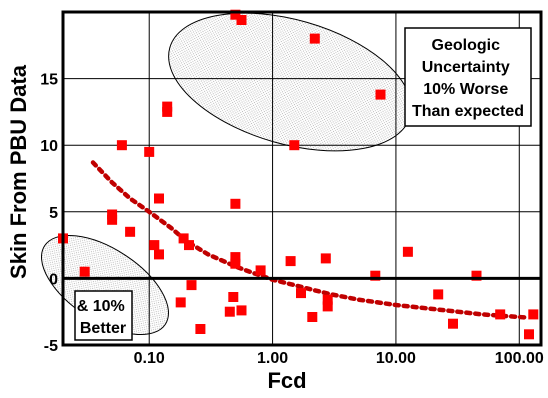  I want to click on y-tick-label-4: 15, so click(49, 80).